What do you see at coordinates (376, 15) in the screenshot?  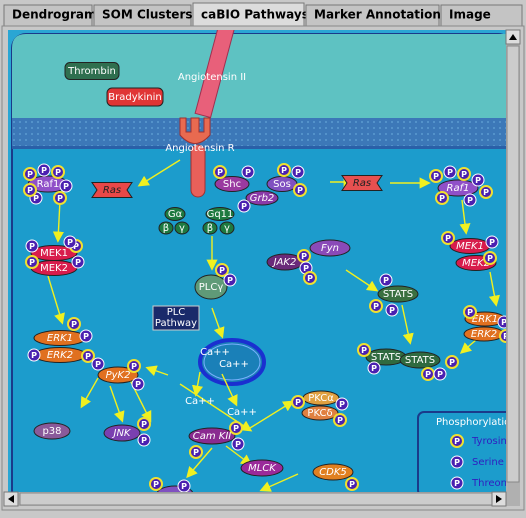 I see `tab: Marker Annotations` at bounding box center [376, 15].